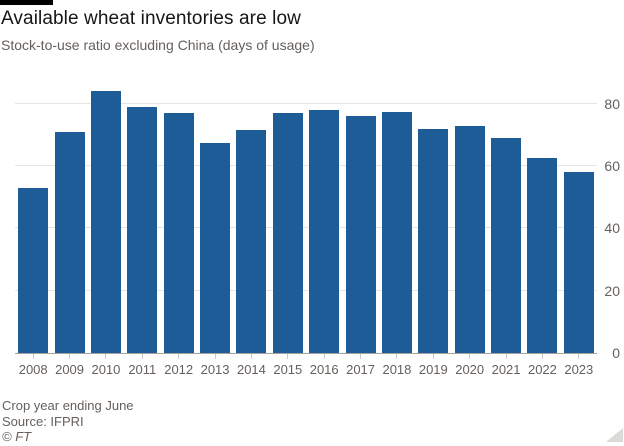 The image size is (624, 446). I want to click on x-axis-slot: 2017, so click(360, 365).